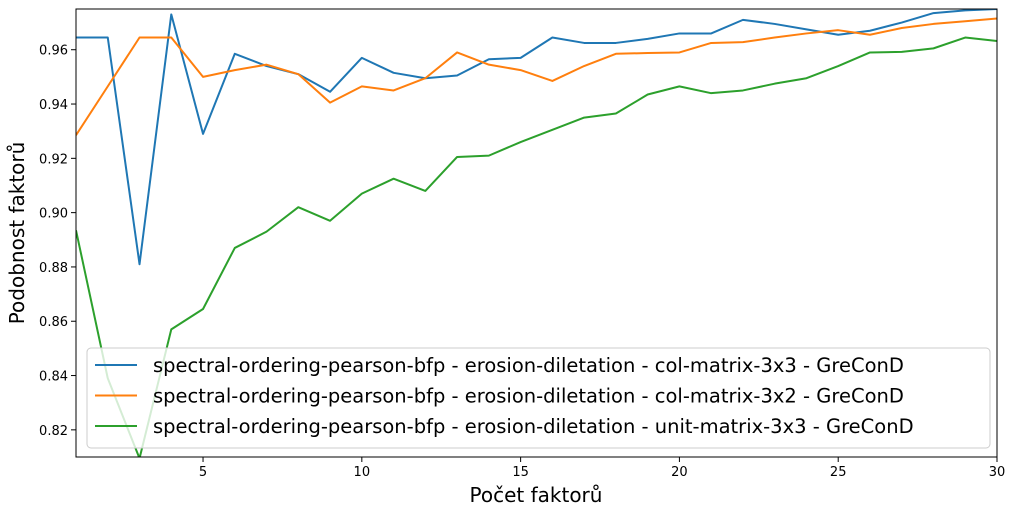  I want to click on y-axis: 0.82 0.84 0.86 0.88 0.90 0.92 0.94 0.96, so click(57, 241).